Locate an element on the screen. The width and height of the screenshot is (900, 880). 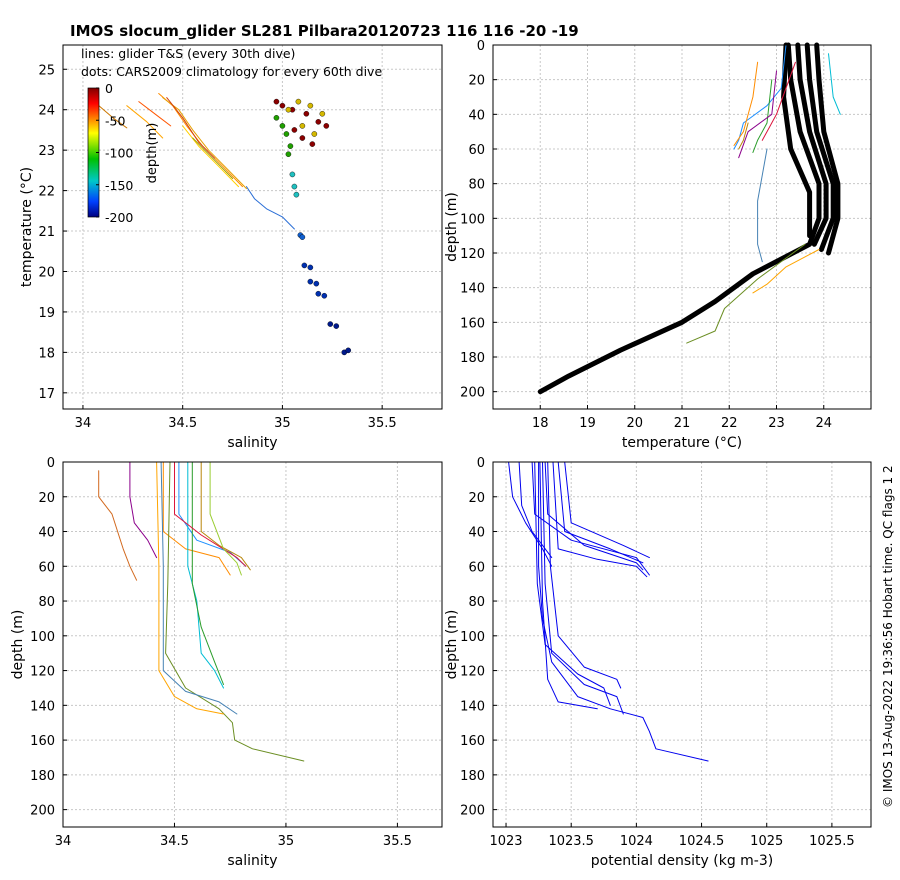
y-tick-label: 0 is located at coordinates (481, 46).